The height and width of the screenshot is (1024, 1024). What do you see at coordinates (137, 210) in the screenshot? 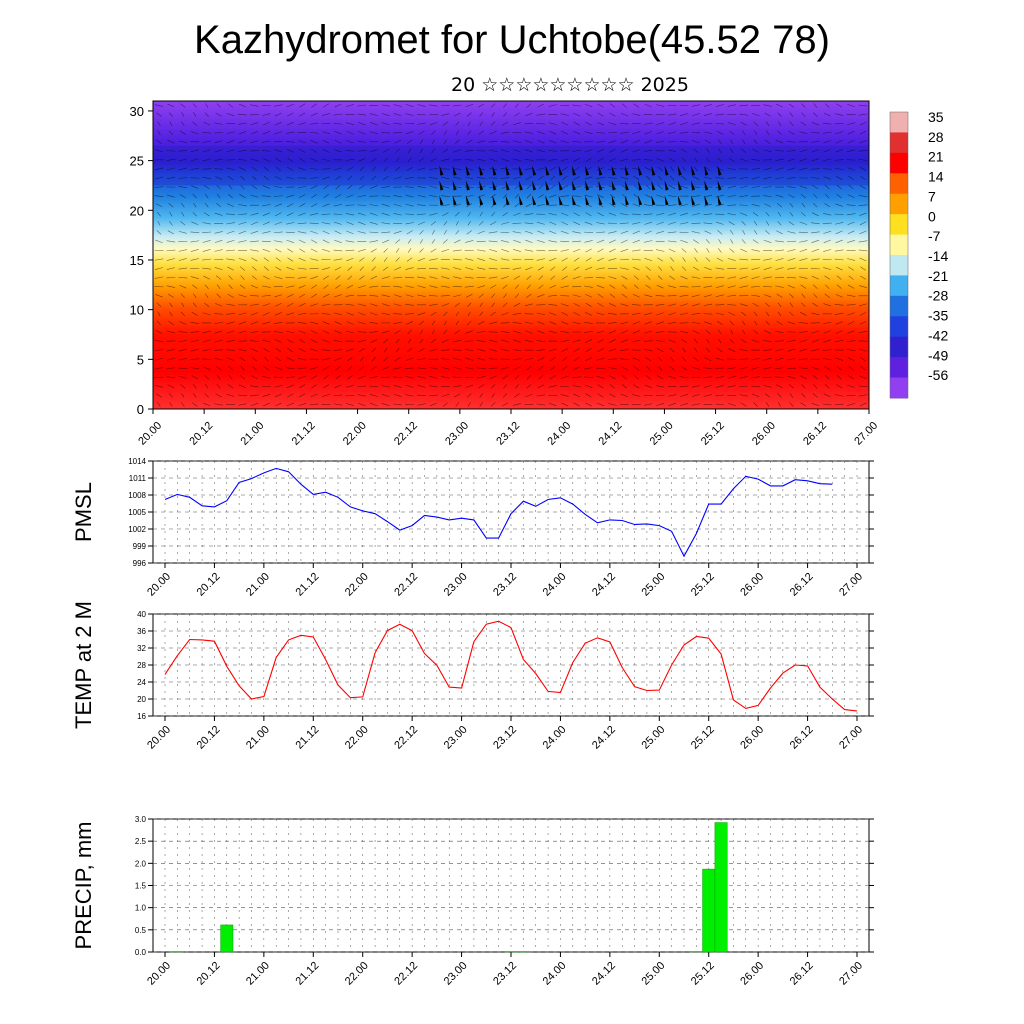
I see `heatmap-y-tick-label: 20` at bounding box center [137, 210].